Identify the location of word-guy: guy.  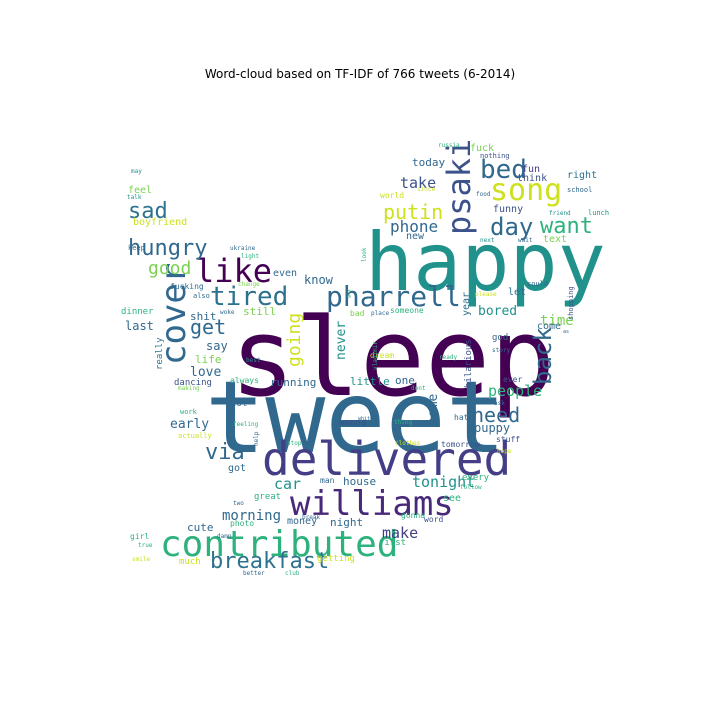
(349, 293).